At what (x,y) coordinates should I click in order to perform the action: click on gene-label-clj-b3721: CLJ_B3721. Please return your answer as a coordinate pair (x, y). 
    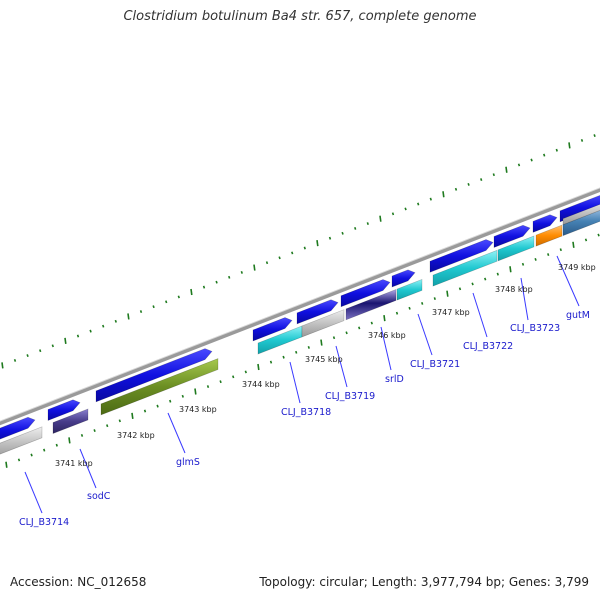
    Looking at the image, I should click on (435, 364).